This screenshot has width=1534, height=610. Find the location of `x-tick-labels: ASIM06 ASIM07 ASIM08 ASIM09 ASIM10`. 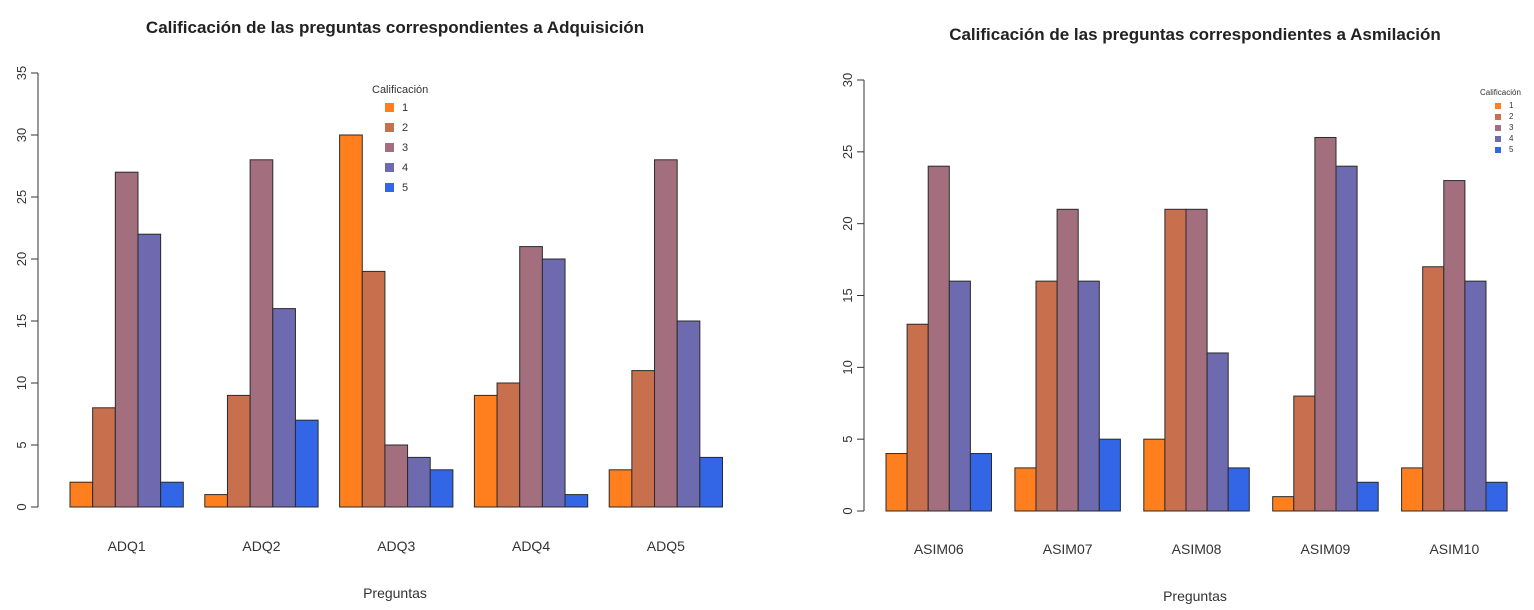

x-tick-labels: ASIM06 ASIM07 ASIM08 ASIM09 ASIM10 is located at coordinates (1197, 549).